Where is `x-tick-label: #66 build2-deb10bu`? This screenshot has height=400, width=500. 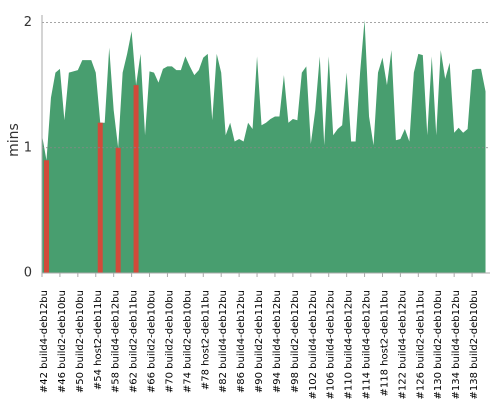
x-tick-label: #66 build2-deb10bu is located at coordinates (152, 341).